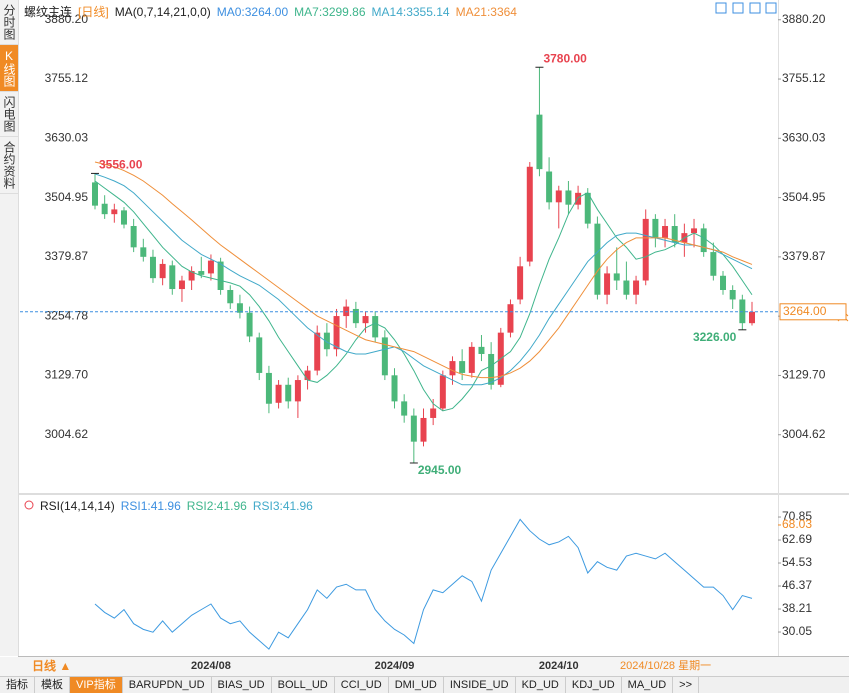 Image resolution: width=849 pixels, height=693 pixels. Describe the element at coordinates (150, 506) in the screenshot. I see `legend-item: RSI1:41.96` at that location.